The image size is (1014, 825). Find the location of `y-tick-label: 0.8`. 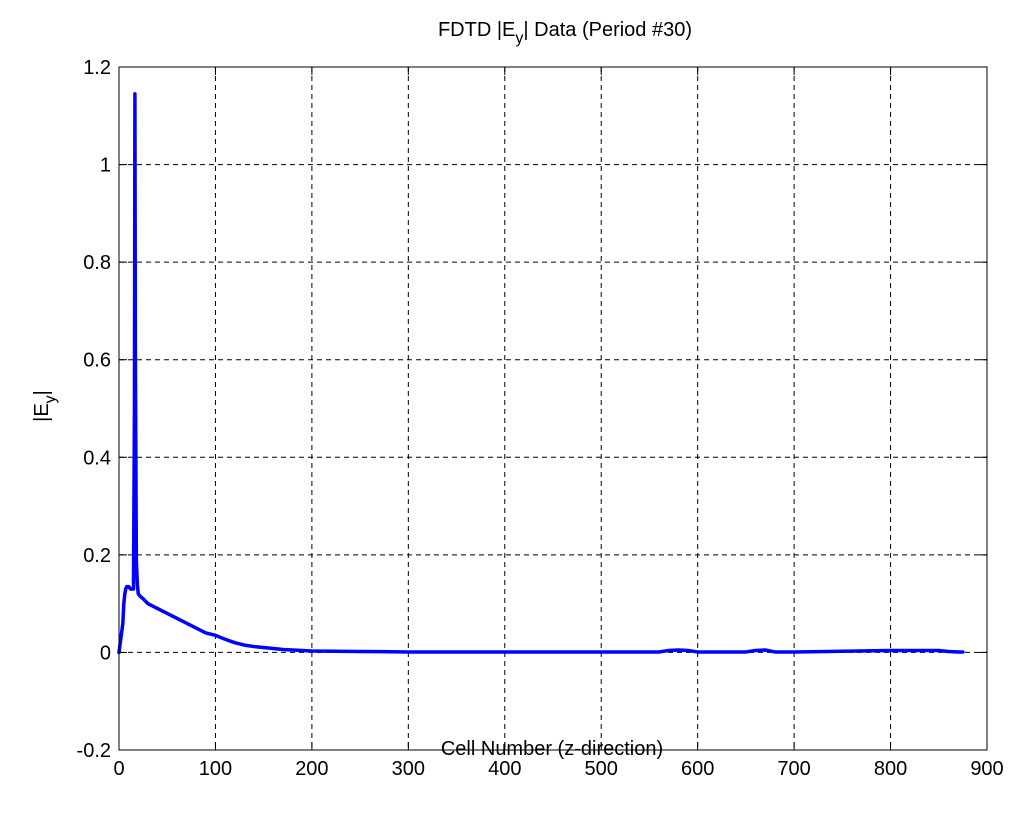

y-tick-label: 0.8 is located at coordinates (97, 263).